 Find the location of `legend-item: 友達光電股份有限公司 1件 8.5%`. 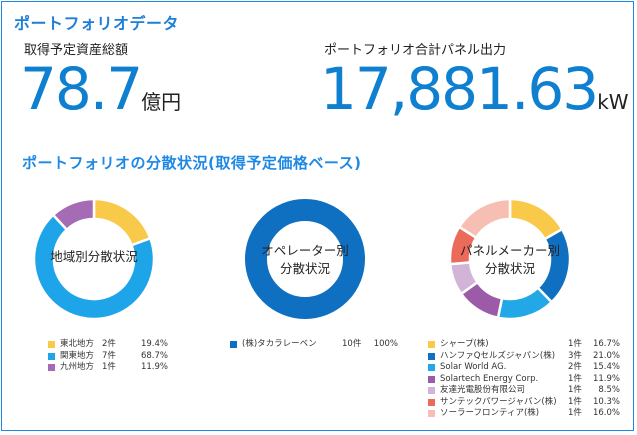

legend-item: 友達光電股份有限公司 1件 8.5% is located at coordinates (524, 391).